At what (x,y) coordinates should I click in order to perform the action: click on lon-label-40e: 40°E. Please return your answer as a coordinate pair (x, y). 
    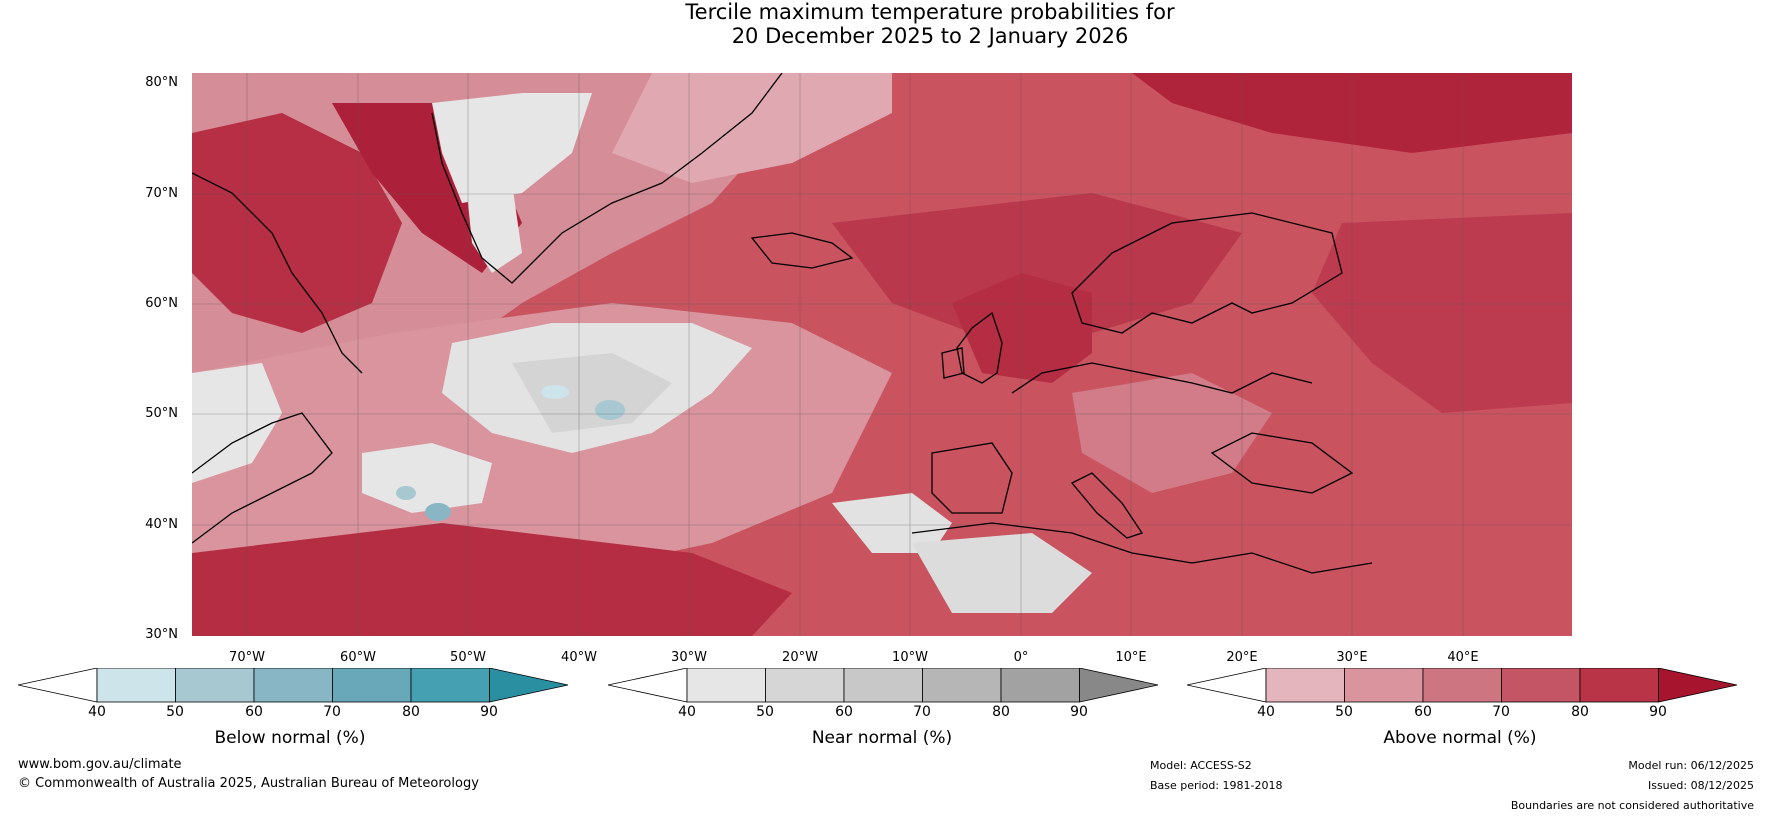
    Looking at the image, I should click on (1463, 657).